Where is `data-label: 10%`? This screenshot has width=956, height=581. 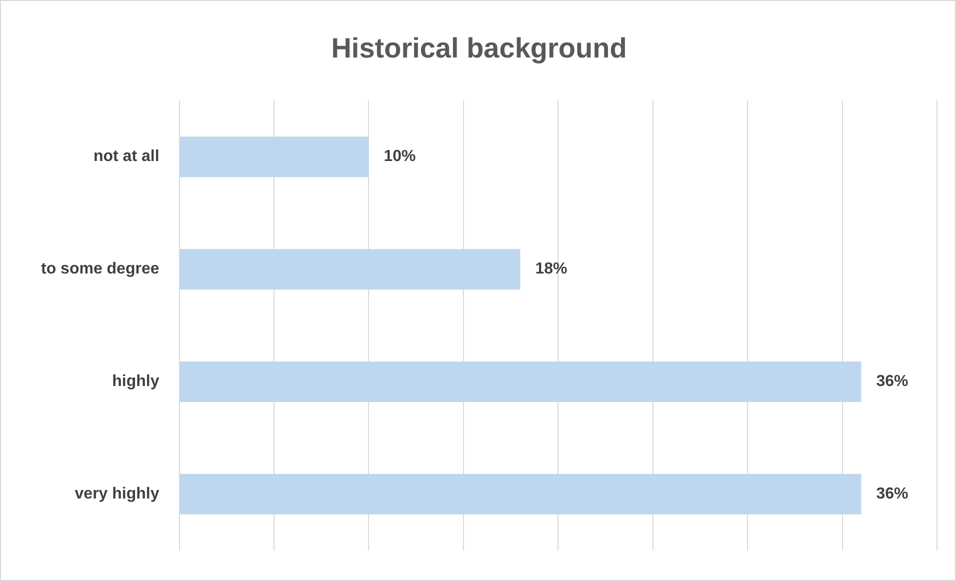
data-label: 10% is located at coordinates (400, 157).